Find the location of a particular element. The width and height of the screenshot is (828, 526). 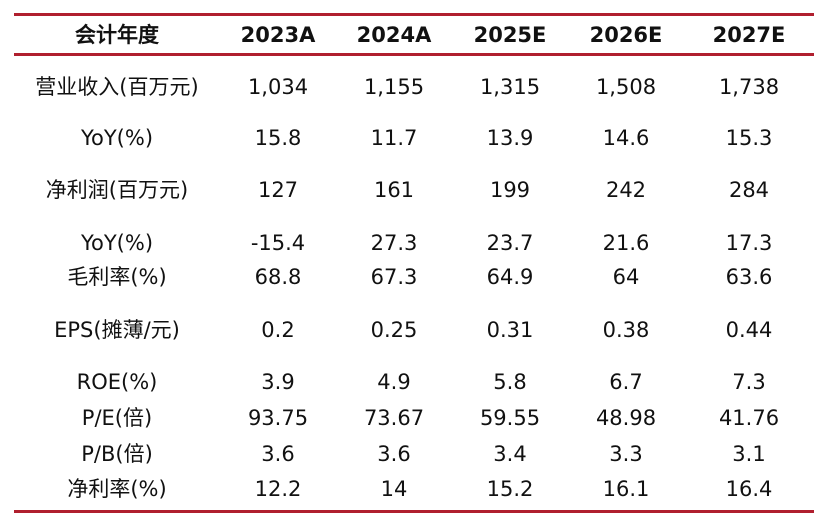

table-cell: 16.4 is located at coordinates (749, 489).